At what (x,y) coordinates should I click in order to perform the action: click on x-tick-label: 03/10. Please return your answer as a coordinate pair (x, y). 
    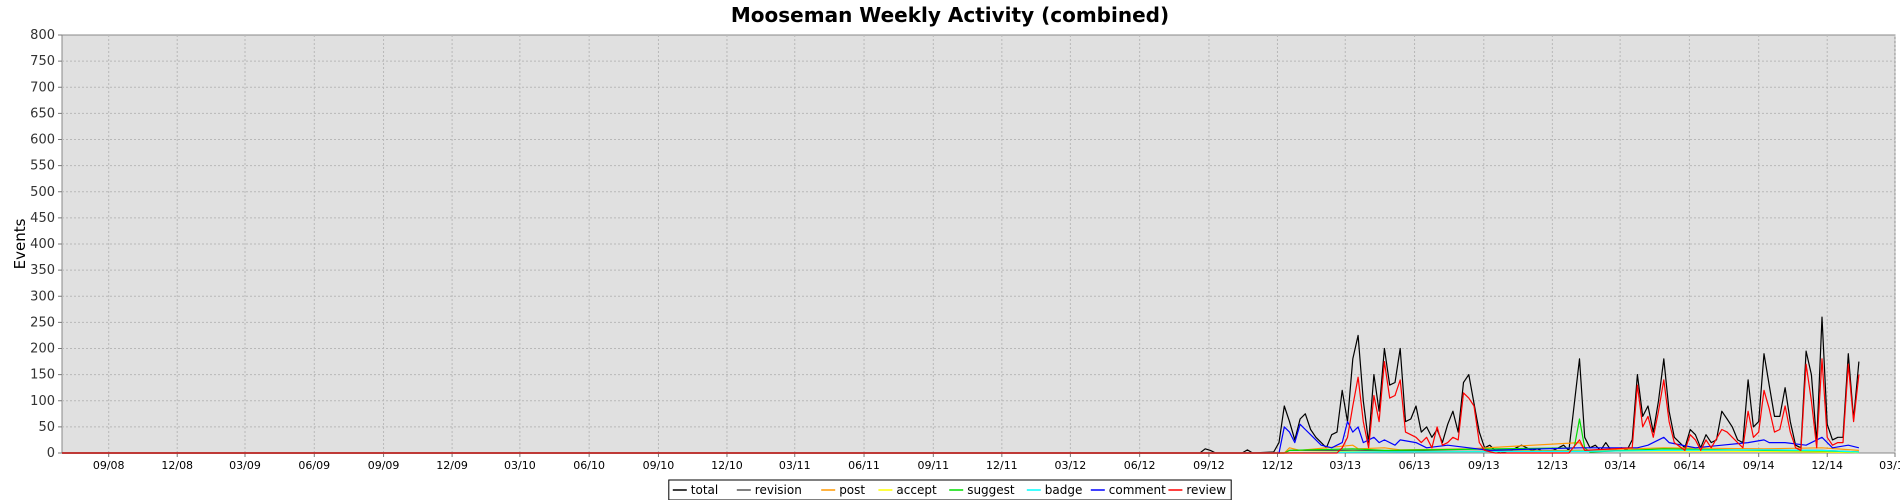
    Looking at the image, I should click on (520, 465).